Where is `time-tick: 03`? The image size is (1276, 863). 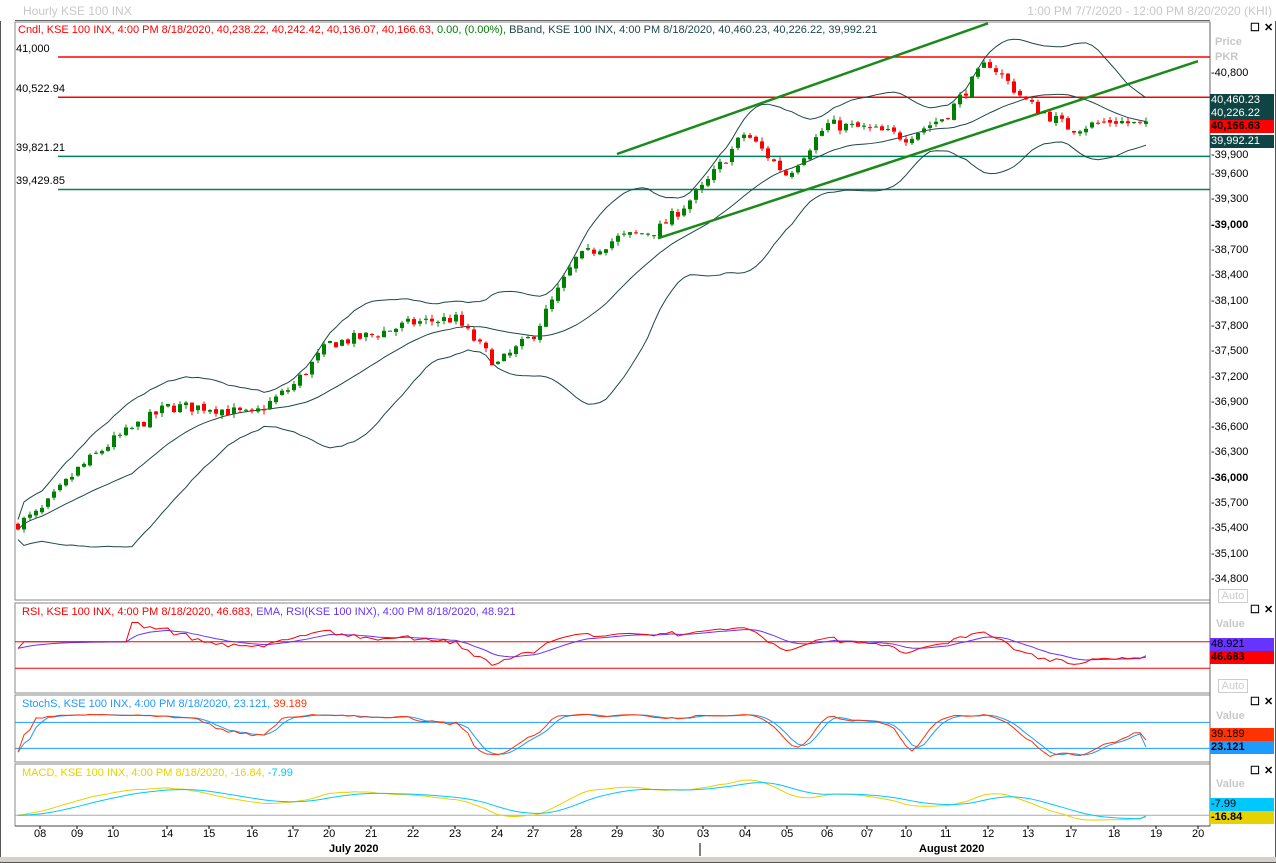 time-tick: 03 is located at coordinates (703, 834).